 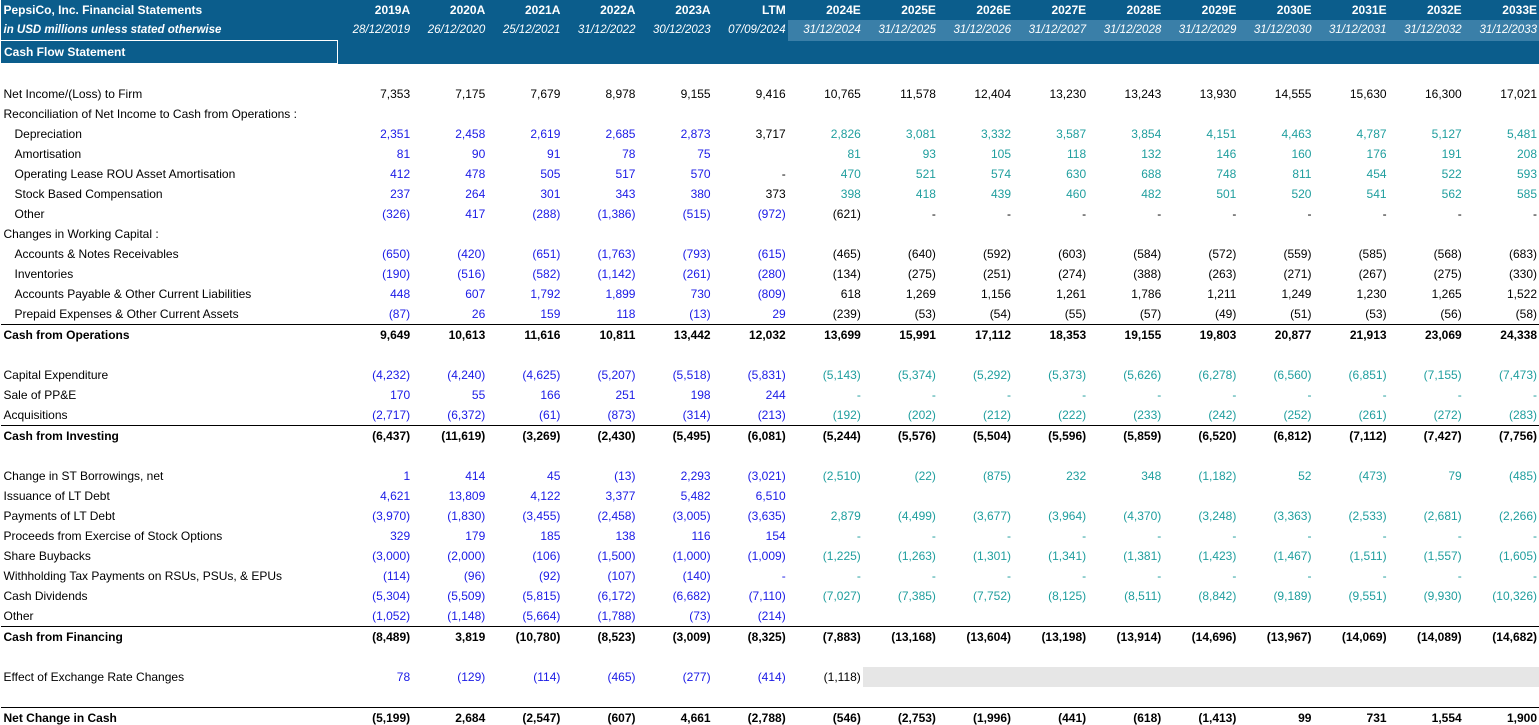 I want to click on value-cell: 1,261, so click(x=1071, y=294).